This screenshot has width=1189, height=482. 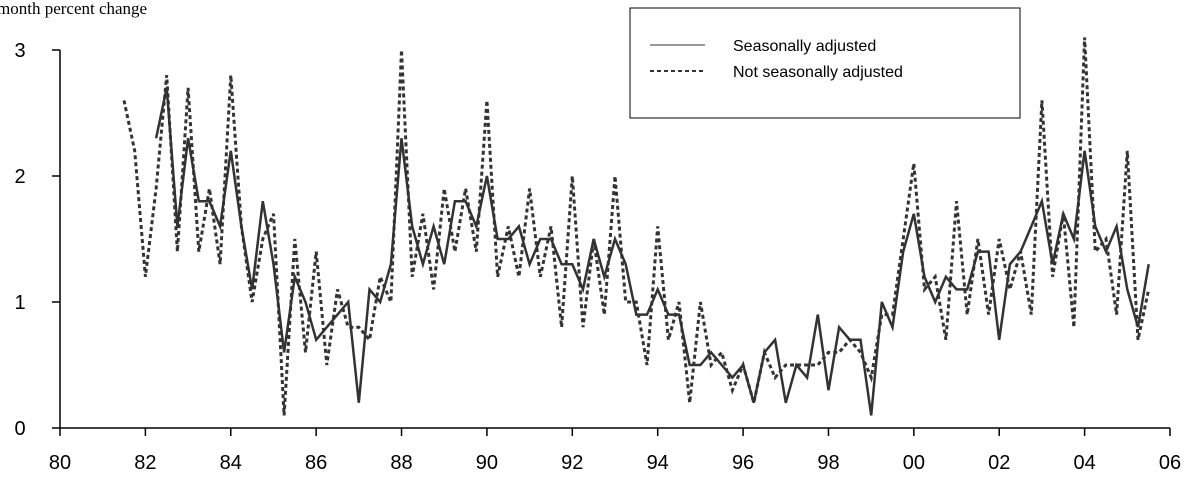 What do you see at coordinates (19, 177) in the screenshot?
I see `y-tick-label: 2` at bounding box center [19, 177].